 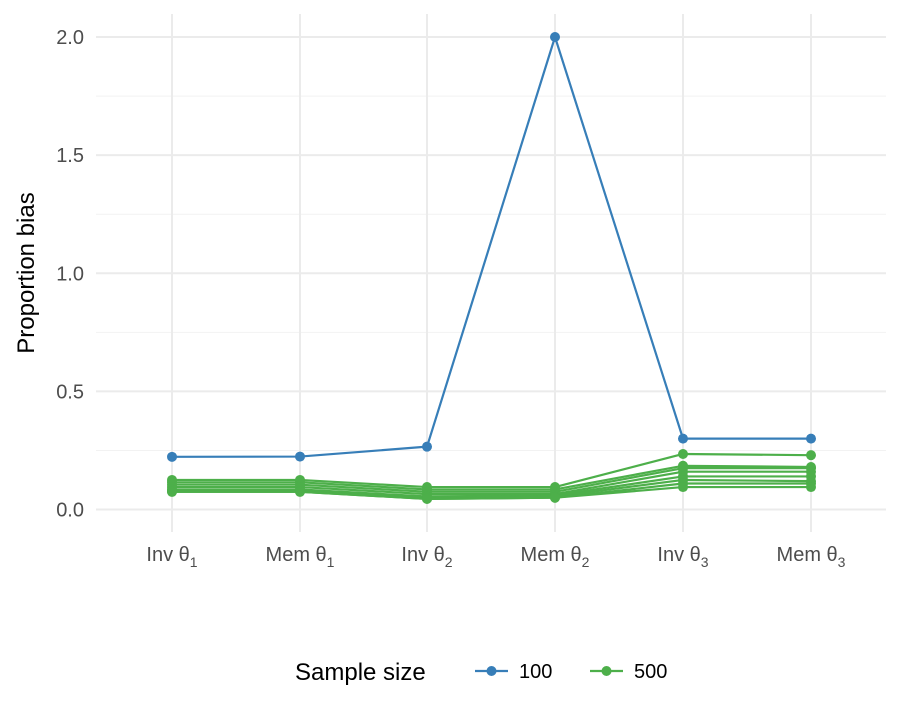 I want to click on x-tick-label: Inv θ3, so click(x=682, y=557).